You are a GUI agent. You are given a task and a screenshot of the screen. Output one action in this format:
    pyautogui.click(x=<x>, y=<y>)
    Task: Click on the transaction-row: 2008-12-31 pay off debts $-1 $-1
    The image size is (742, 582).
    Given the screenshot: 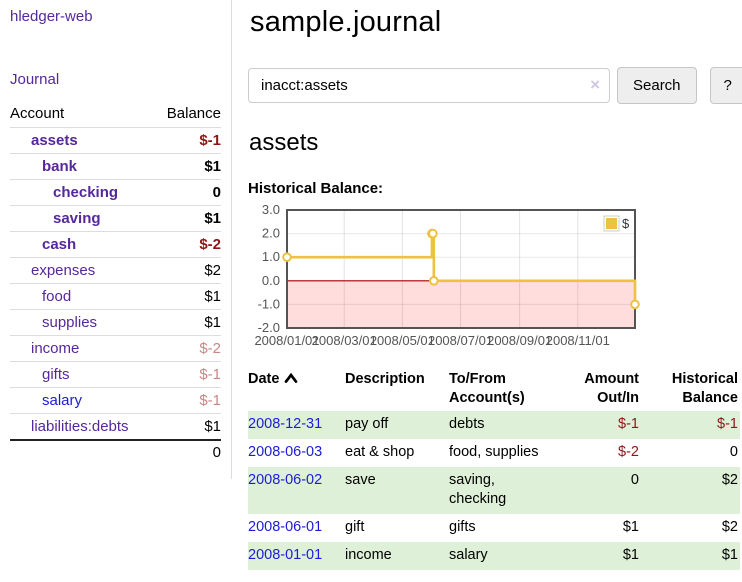 What is the action you would take?
    pyautogui.click(x=494, y=425)
    